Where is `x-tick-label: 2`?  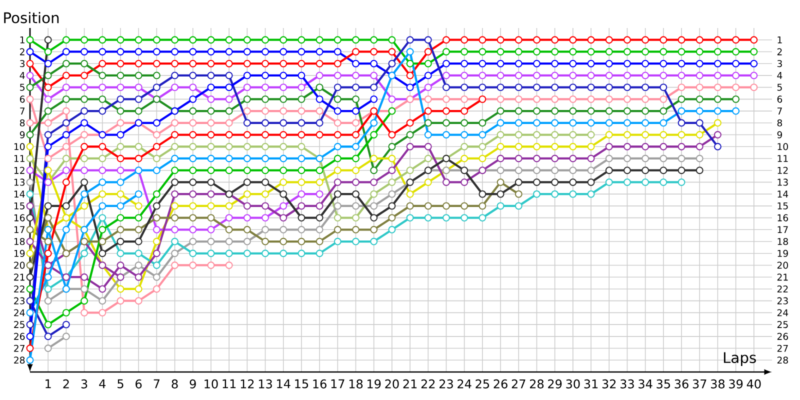 x-tick-label: 2 is located at coordinates (66, 383).